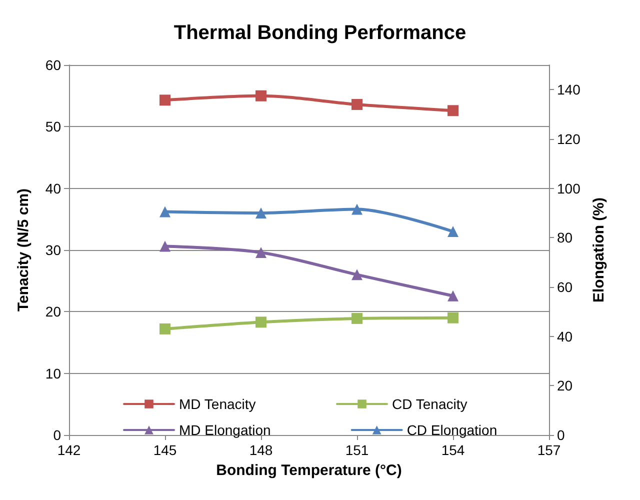 This screenshot has height=500, width=640. Describe the element at coordinates (53, 65) in the screenshot. I see `y-tick-label: 60` at that location.